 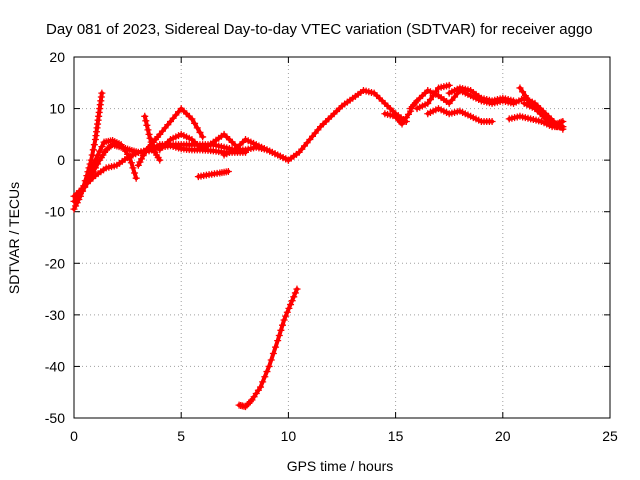 What do you see at coordinates (340, 466) in the screenshot?
I see `x-axis-label: GPS time / hours` at bounding box center [340, 466].